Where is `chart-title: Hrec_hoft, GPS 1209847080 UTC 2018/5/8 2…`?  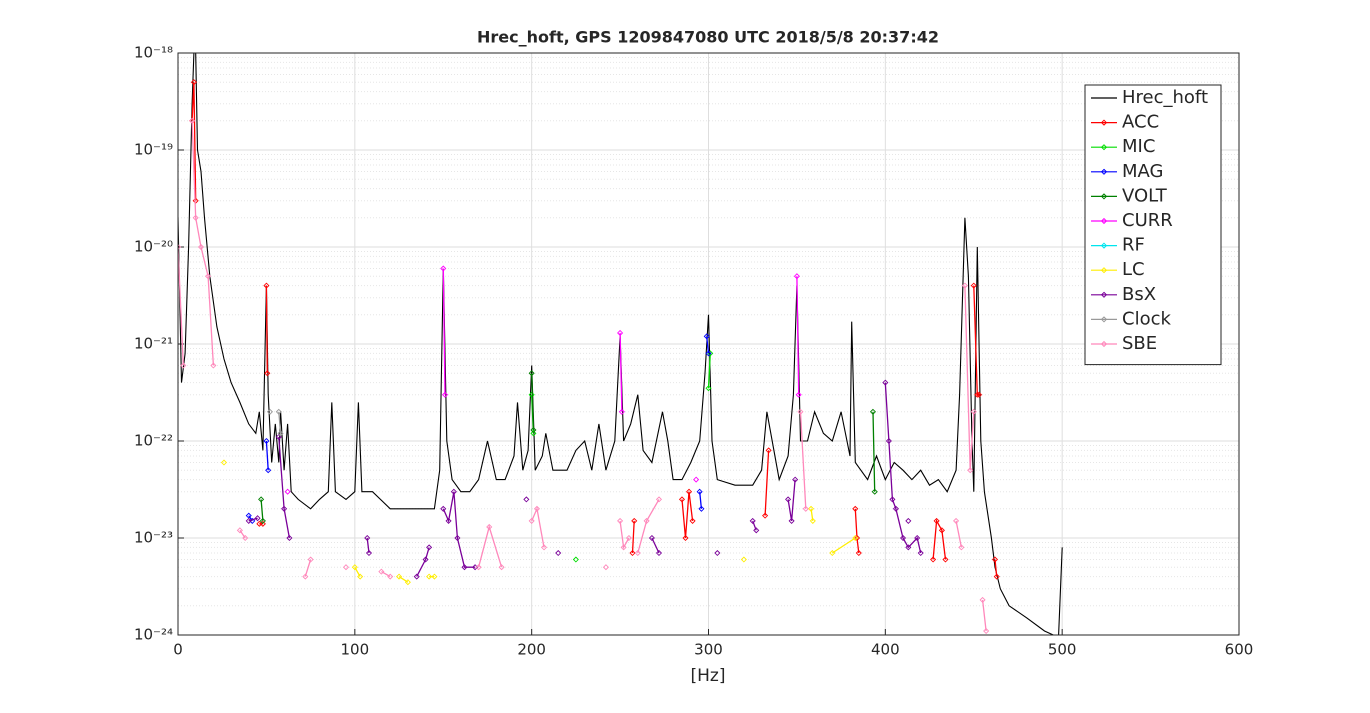
chart-title: Hrec_hoft, GPS 1209847080 UTC 2018/5/8 2… is located at coordinates (708, 37).